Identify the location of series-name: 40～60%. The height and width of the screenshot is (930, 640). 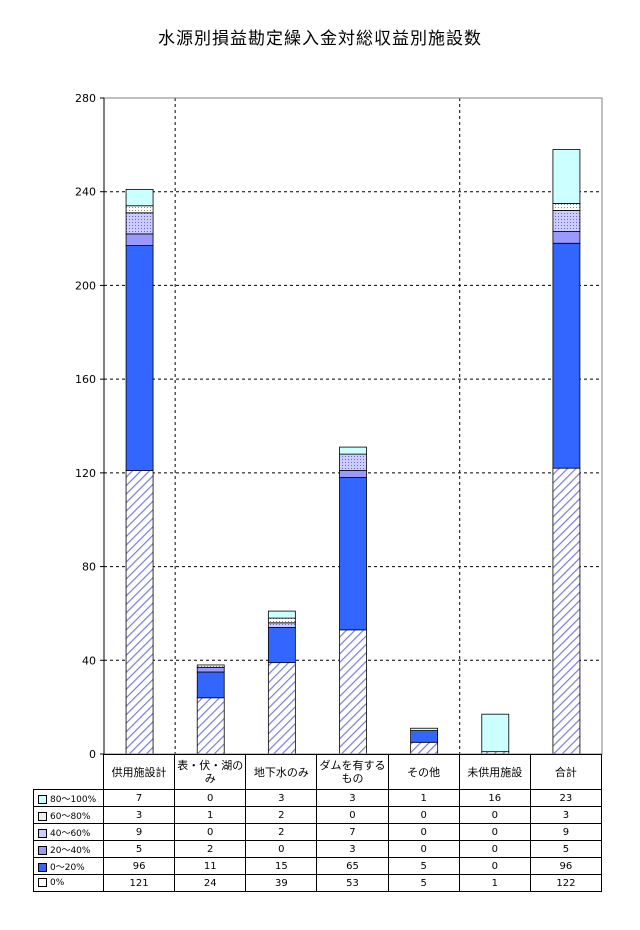
(70, 833).